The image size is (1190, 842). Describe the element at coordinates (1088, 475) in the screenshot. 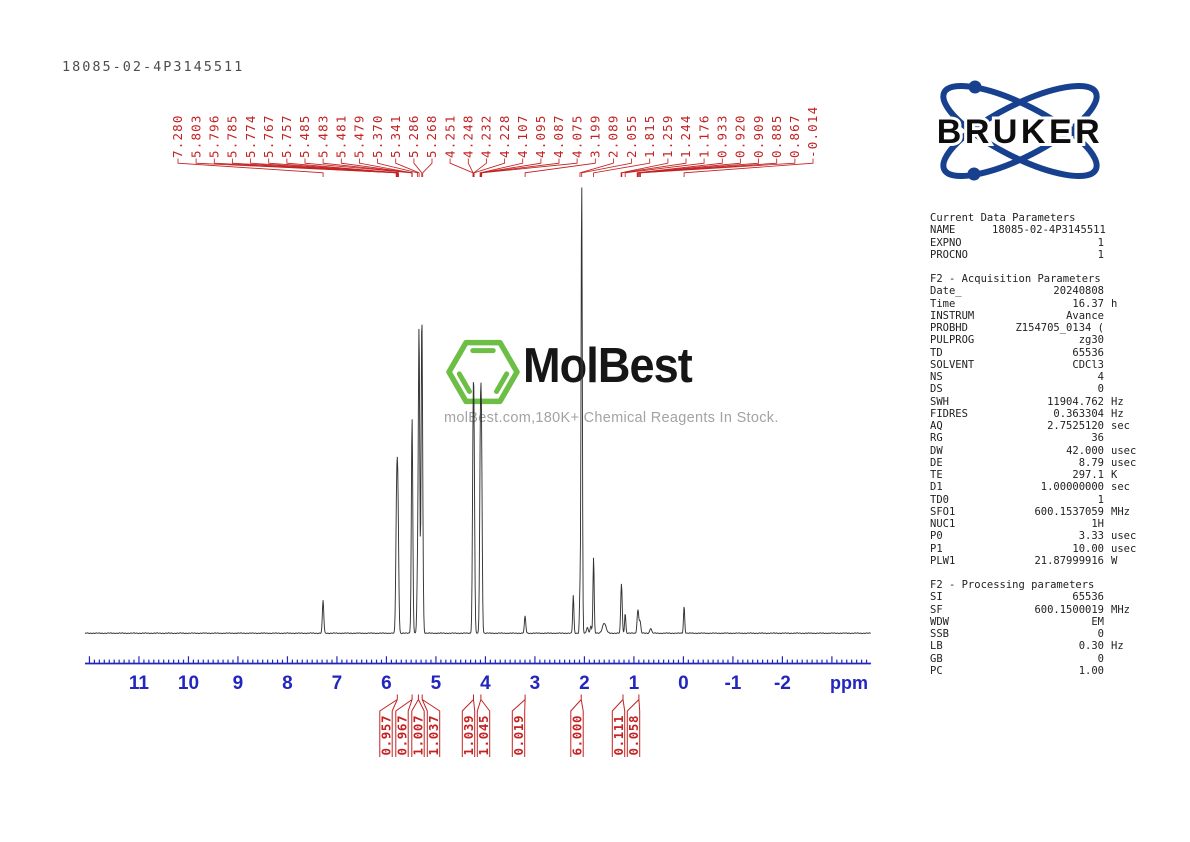

I see `param-value: 297.1` at that location.